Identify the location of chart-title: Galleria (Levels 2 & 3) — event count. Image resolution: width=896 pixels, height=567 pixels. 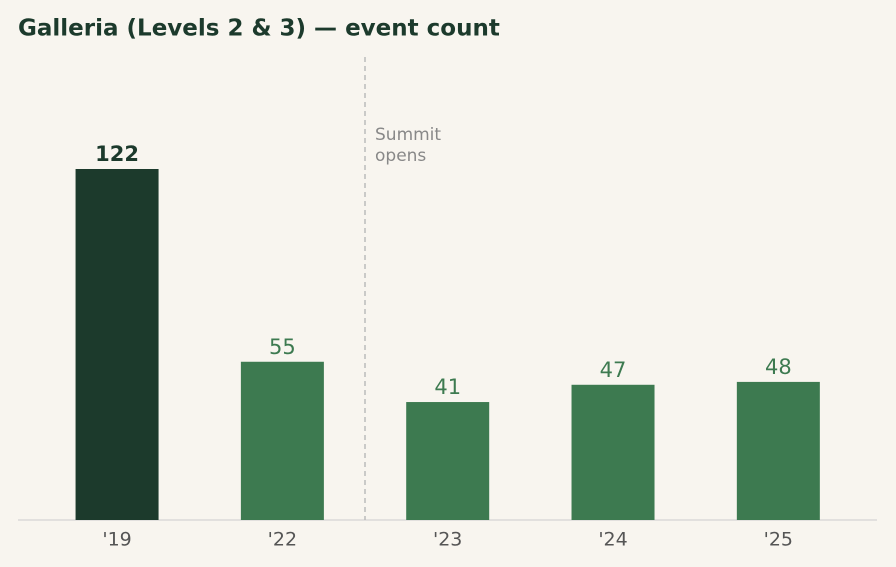
(259, 29).